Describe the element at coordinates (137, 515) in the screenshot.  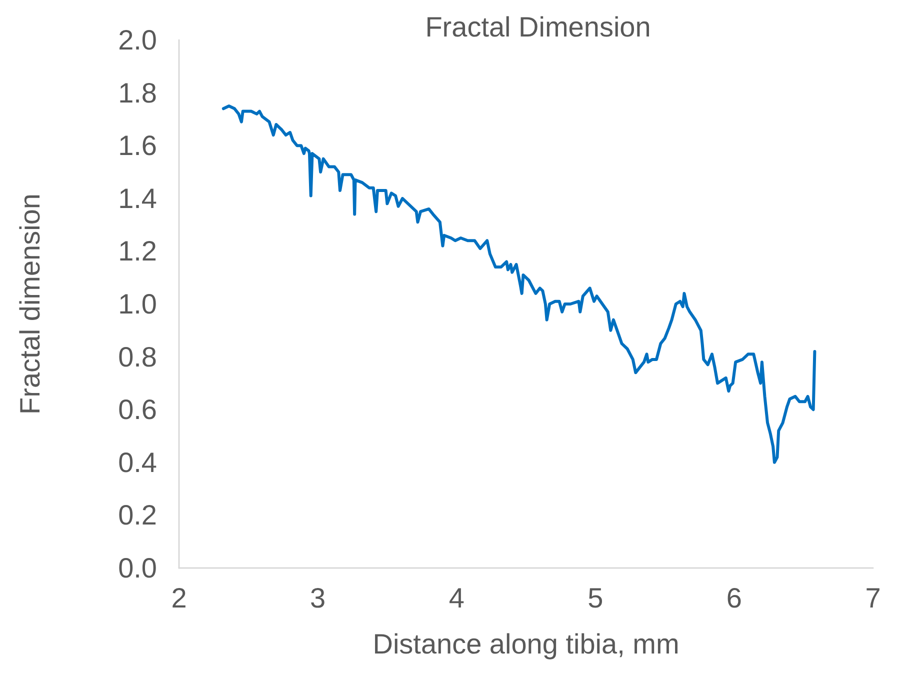
I see `y-tick-label: 0.2` at that location.